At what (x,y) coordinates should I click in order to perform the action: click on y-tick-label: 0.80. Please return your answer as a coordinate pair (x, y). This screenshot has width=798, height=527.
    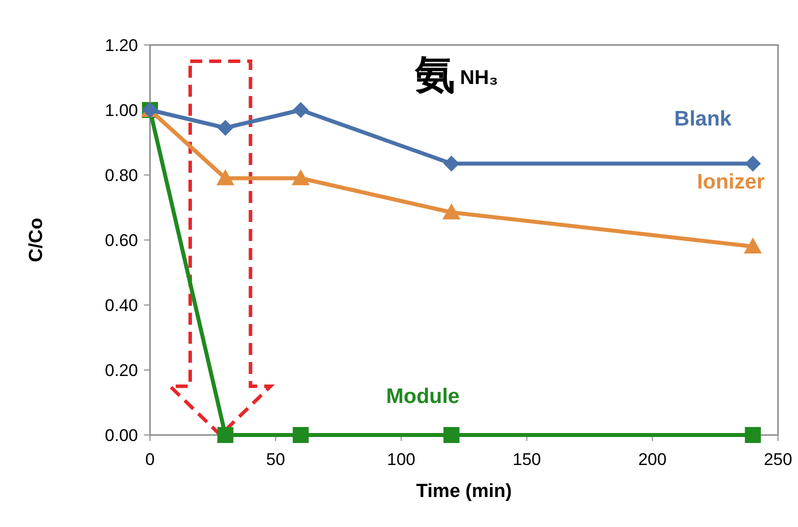
    Looking at the image, I should click on (121, 175).